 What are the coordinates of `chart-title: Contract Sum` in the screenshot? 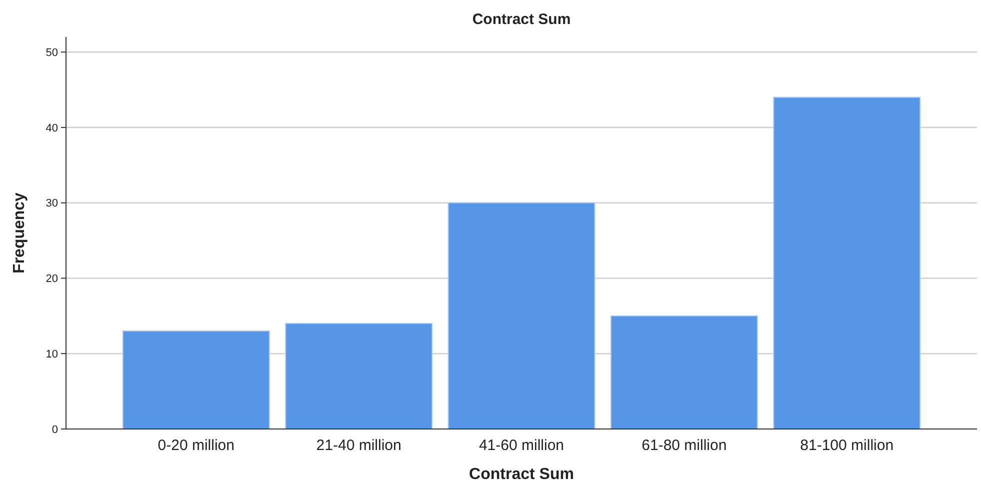 It's located at (521, 19).